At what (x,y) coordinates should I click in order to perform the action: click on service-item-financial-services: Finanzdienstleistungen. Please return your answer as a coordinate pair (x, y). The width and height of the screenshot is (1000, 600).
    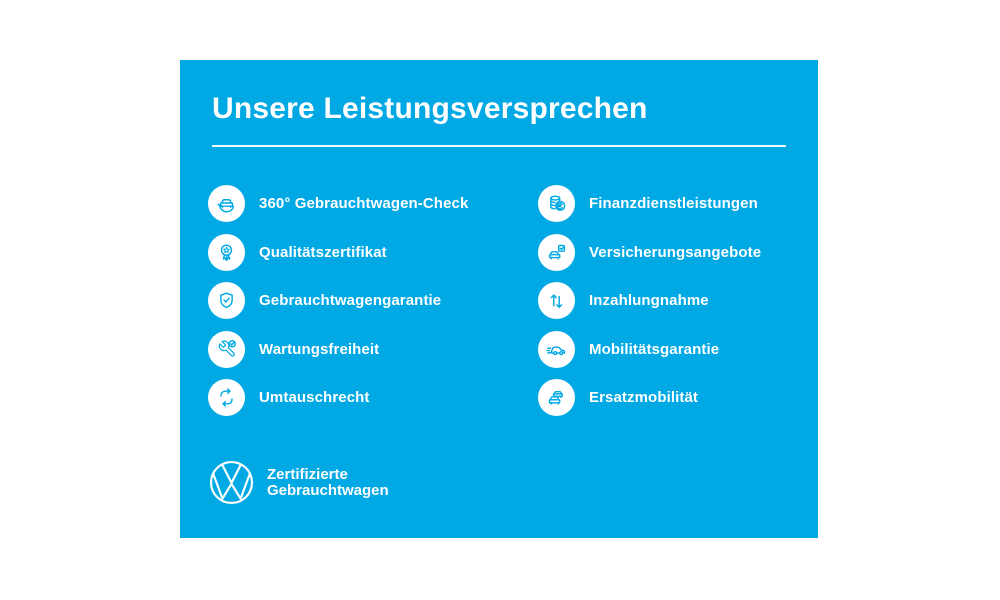
    Looking at the image, I should click on (649, 203).